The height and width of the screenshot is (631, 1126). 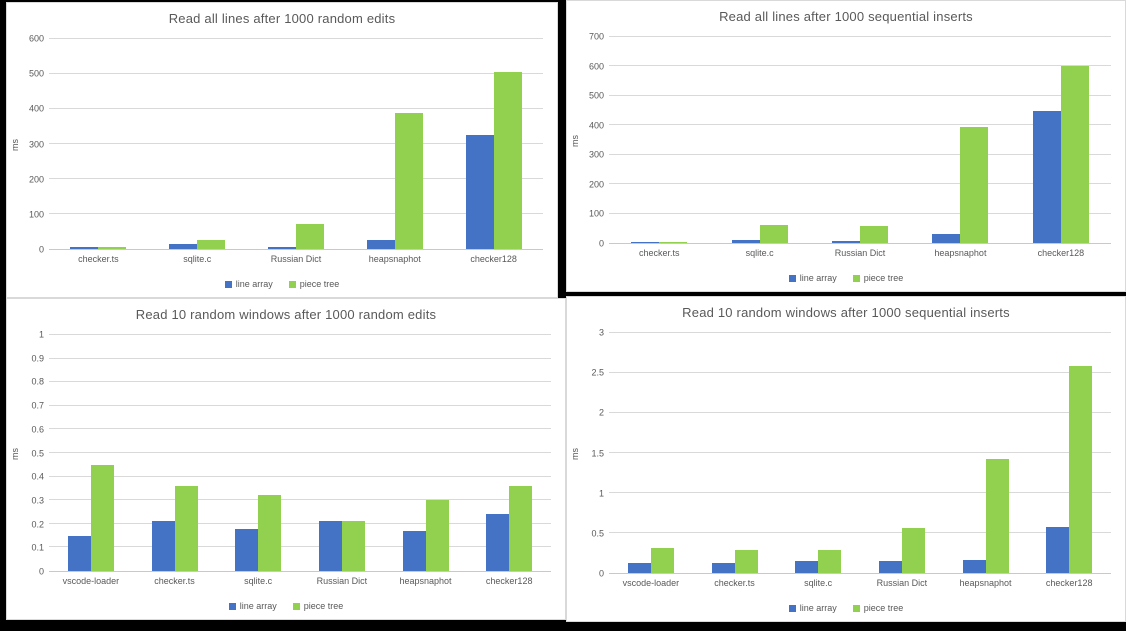 What do you see at coordinates (36, 179) in the screenshot?
I see `y-tick-label: 200` at bounding box center [36, 179].